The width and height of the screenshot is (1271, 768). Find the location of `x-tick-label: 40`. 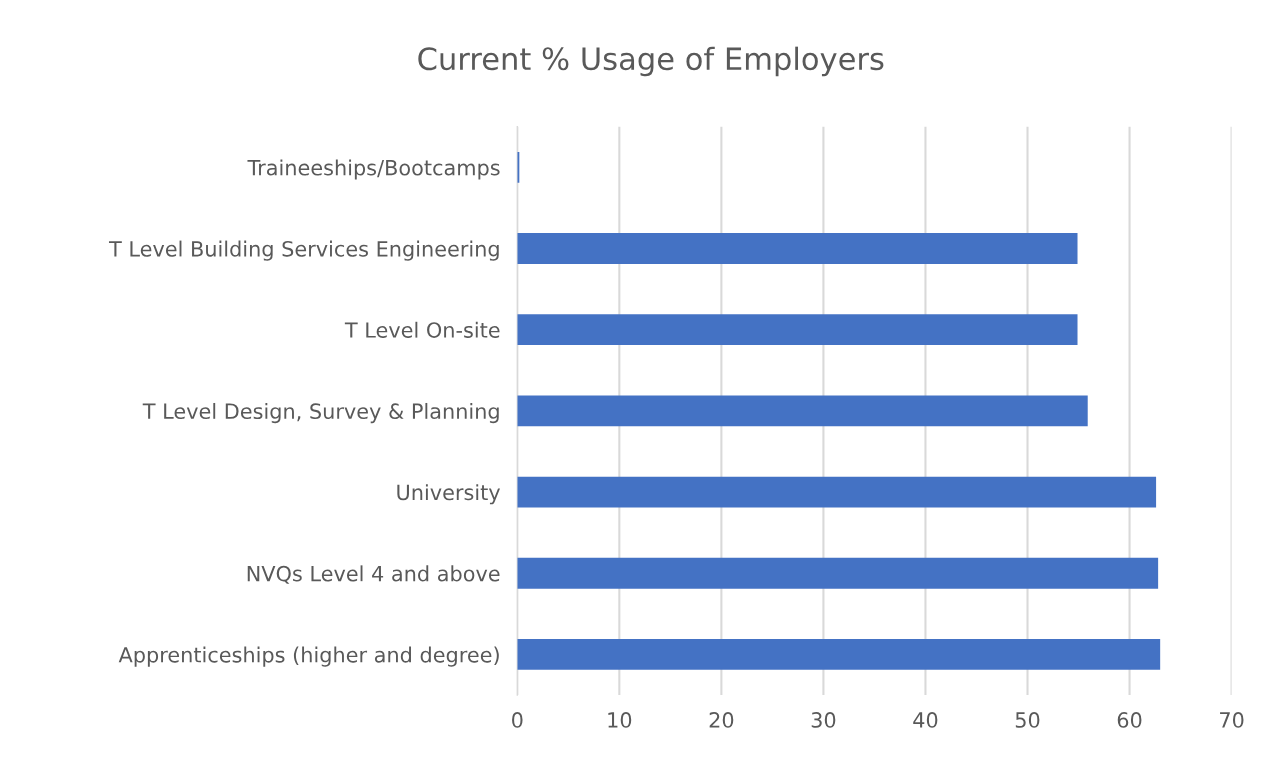

x-tick-label: 40 is located at coordinates (925, 720).